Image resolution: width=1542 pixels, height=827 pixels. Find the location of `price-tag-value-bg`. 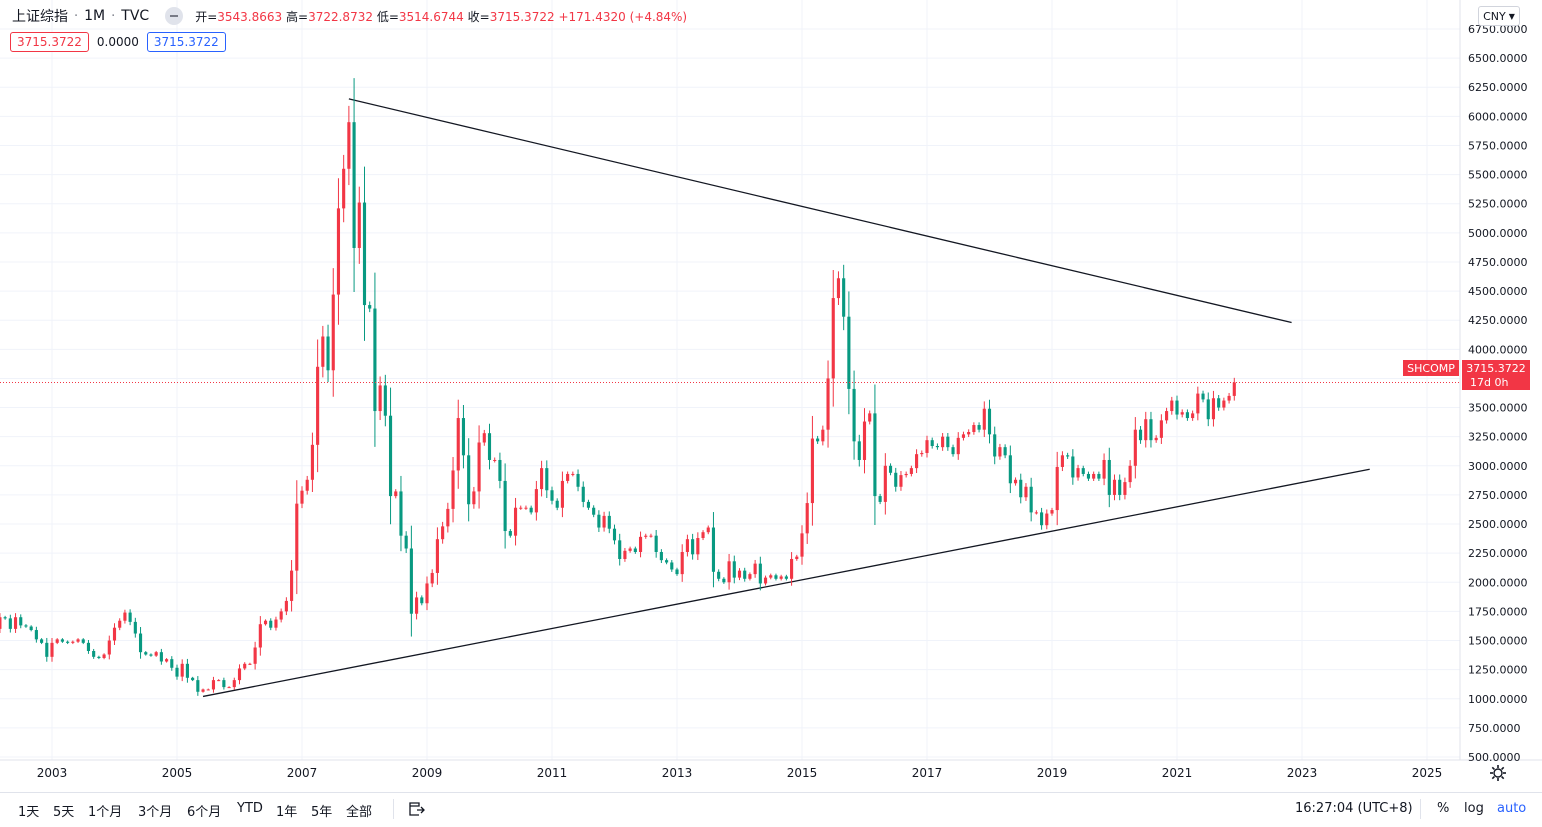

price-tag-value-bg is located at coordinates (1496, 375).